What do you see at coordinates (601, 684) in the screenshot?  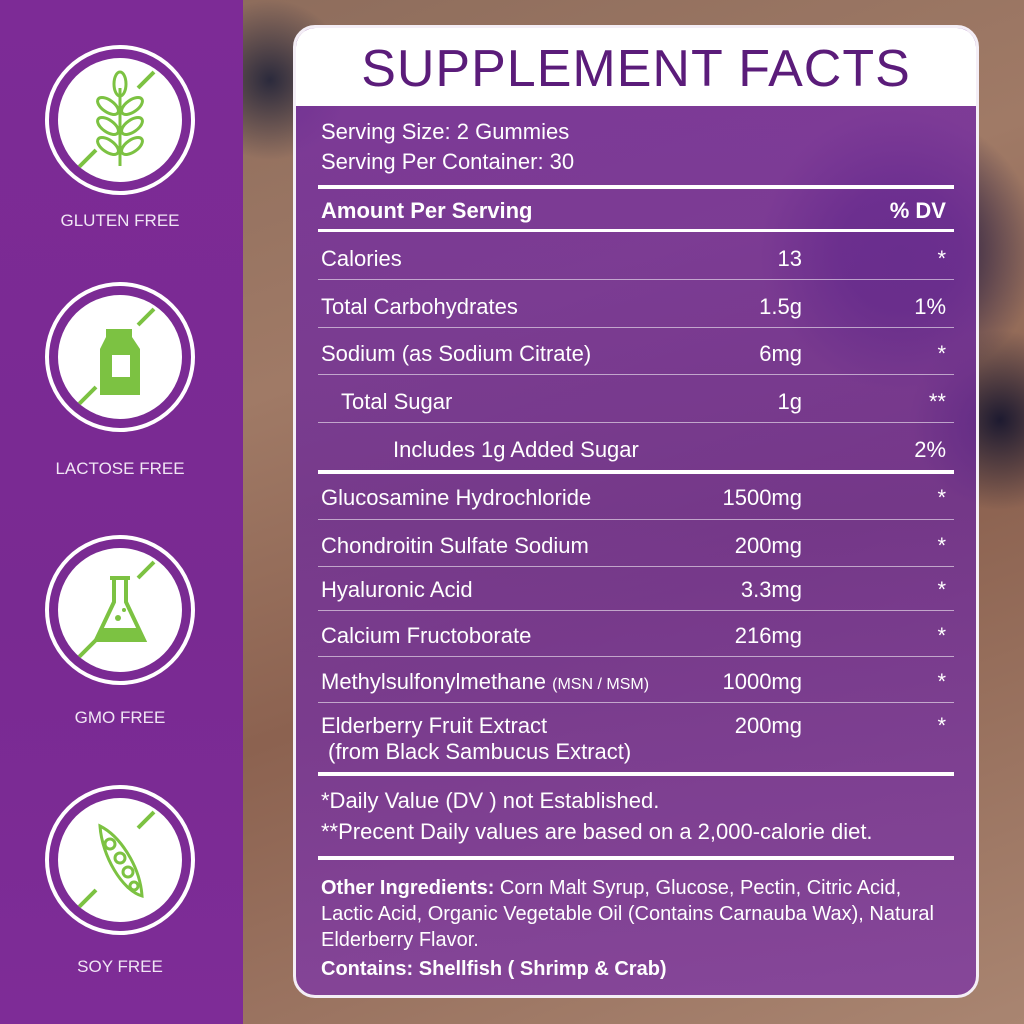 I see `nutrient-note: (MSN / MSM)` at bounding box center [601, 684].